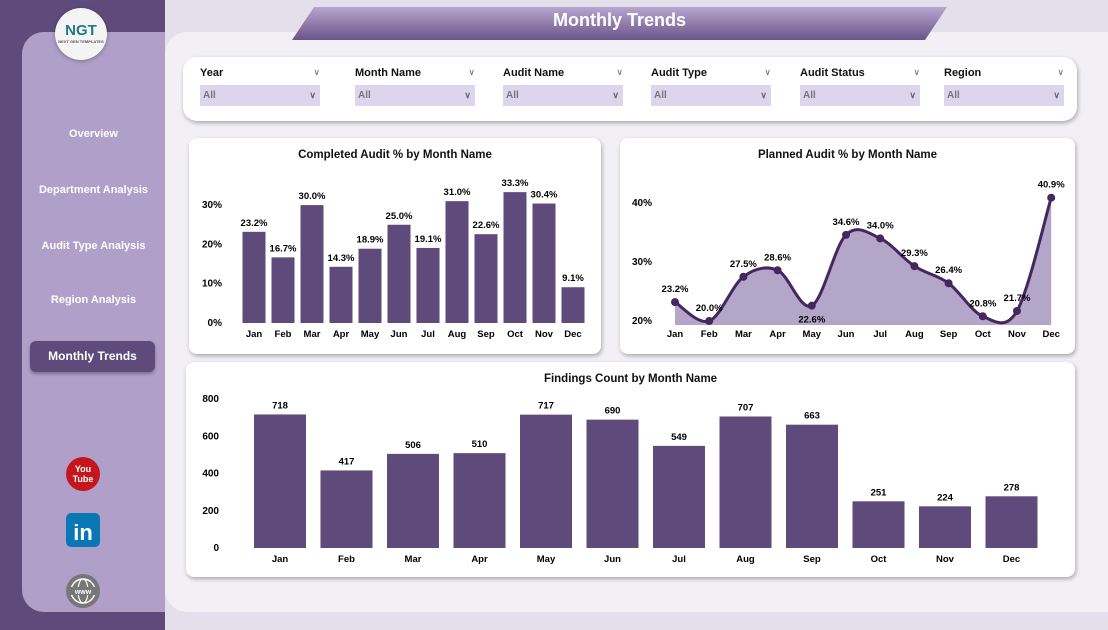 This screenshot has width=1108, height=630. What do you see at coordinates (1017, 310) in the screenshot?
I see `point-nov` at bounding box center [1017, 310].